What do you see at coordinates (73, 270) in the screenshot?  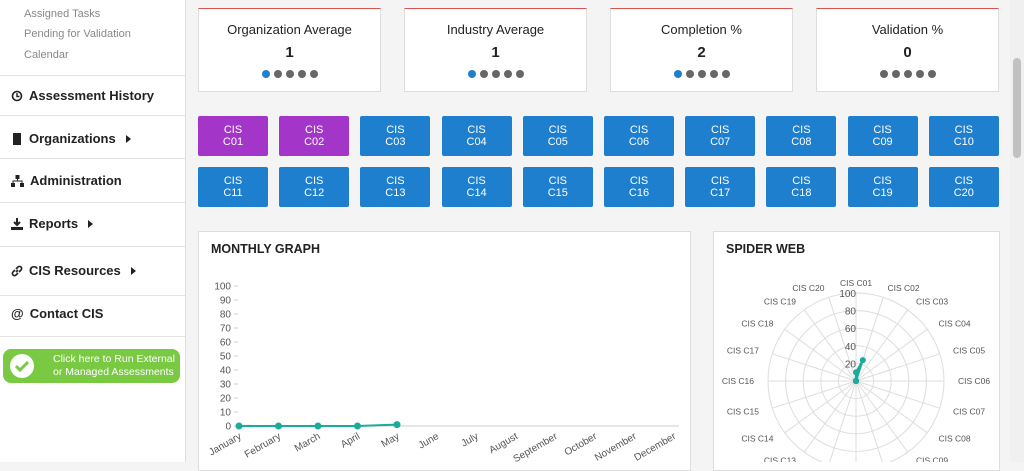 I see `menu-item: CIS Resources` at bounding box center [73, 270].